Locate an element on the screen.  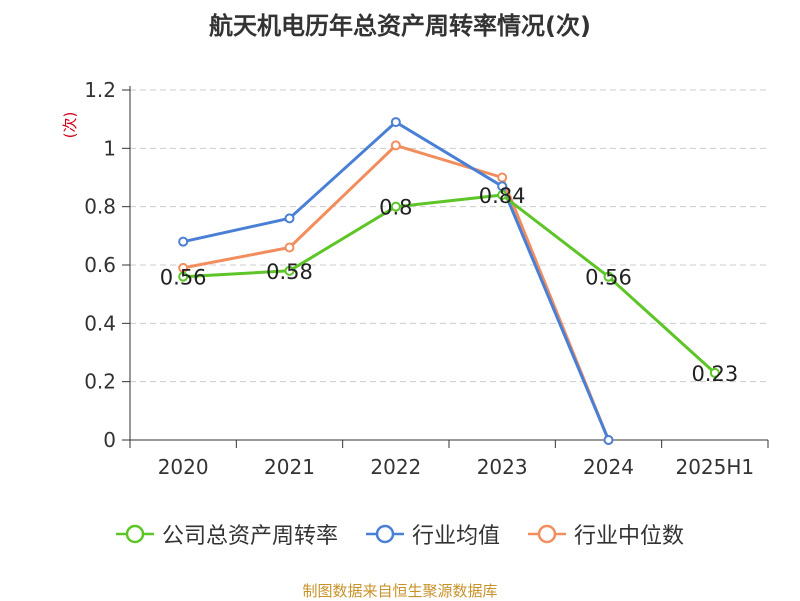
legend-item-company: 公司总资产周转率 is located at coordinates (226, 534).